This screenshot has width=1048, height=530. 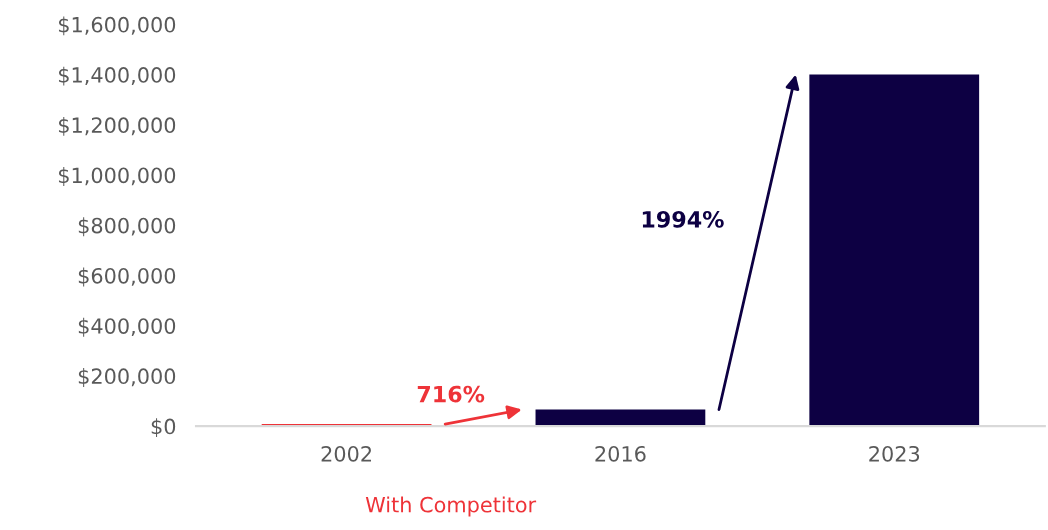 I want to click on y-tick-label: $400,000, so click(x=127, y=327).